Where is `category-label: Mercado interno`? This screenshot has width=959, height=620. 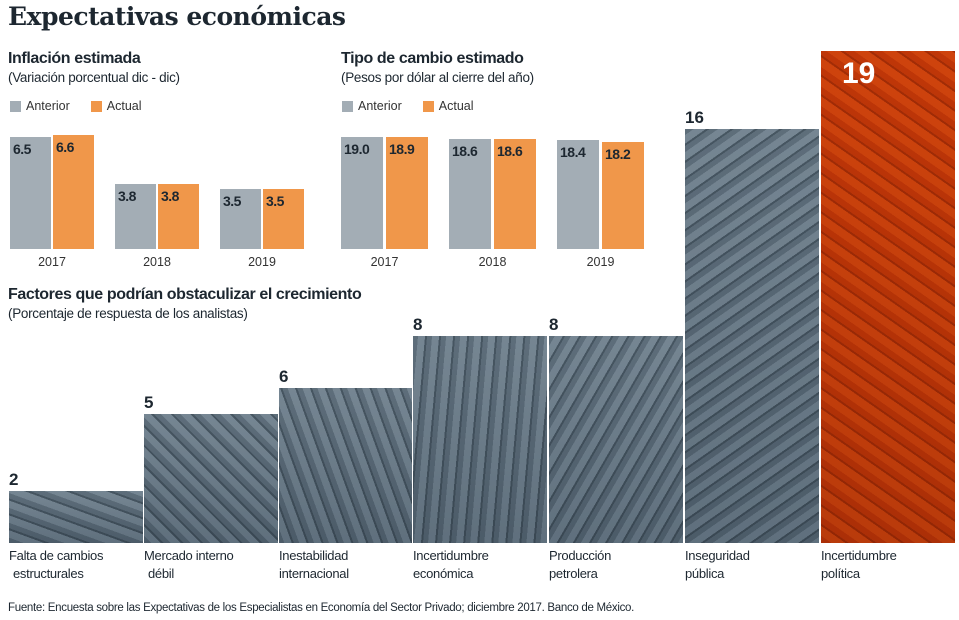 category-label: Mercado interno is located at coordinates (189, 555).